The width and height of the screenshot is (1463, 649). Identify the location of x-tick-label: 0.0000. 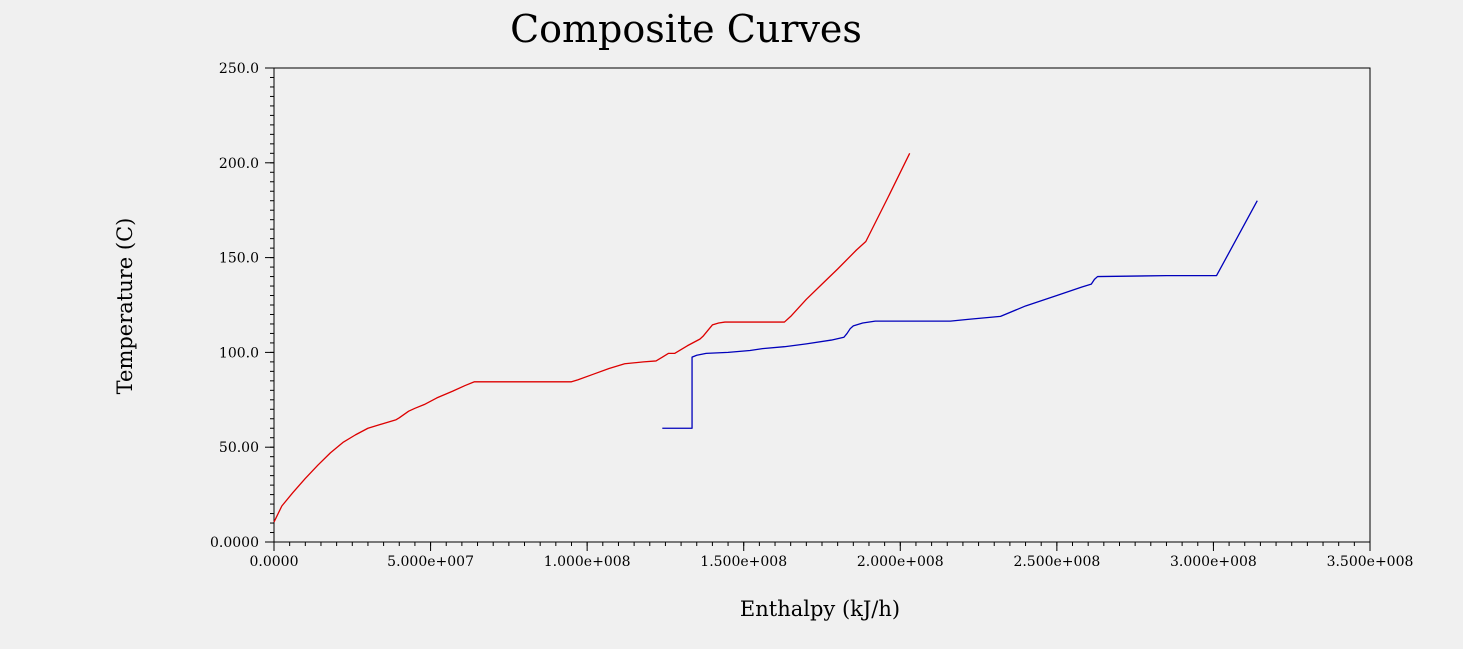
(274, 562).